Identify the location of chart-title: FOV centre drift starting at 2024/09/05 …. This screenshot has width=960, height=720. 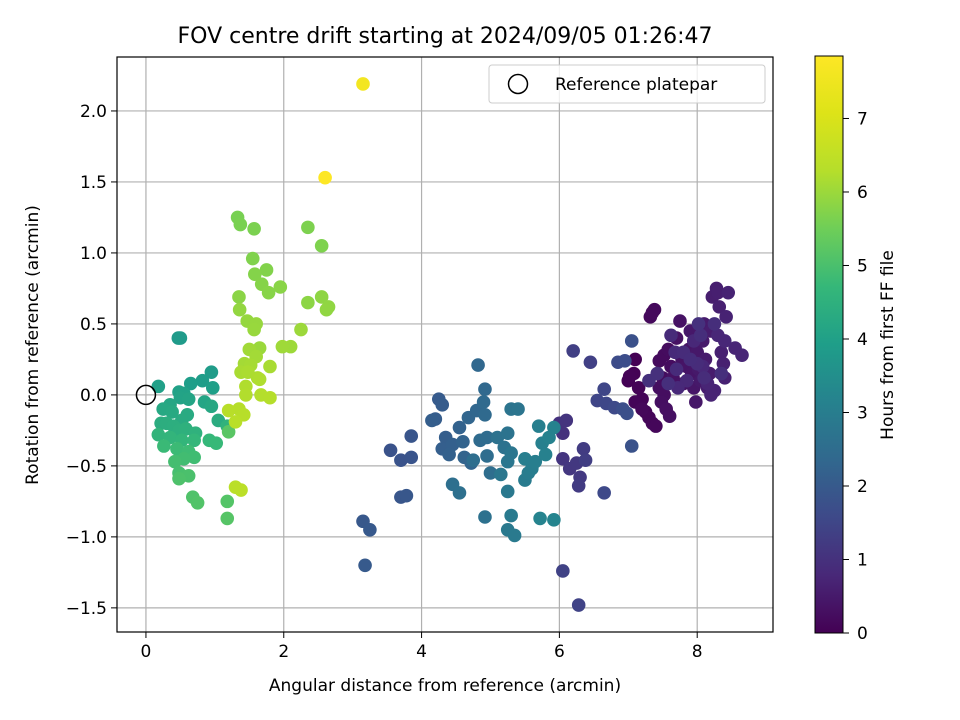
(445, 36).